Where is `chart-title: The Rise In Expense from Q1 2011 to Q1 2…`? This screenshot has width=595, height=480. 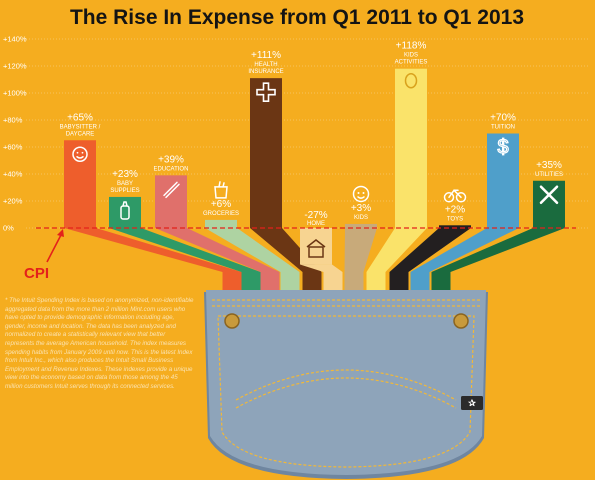 chart-title: The Rise In Expense from Q1 2011 to Q1 2… is located at coordinates (297, 17).